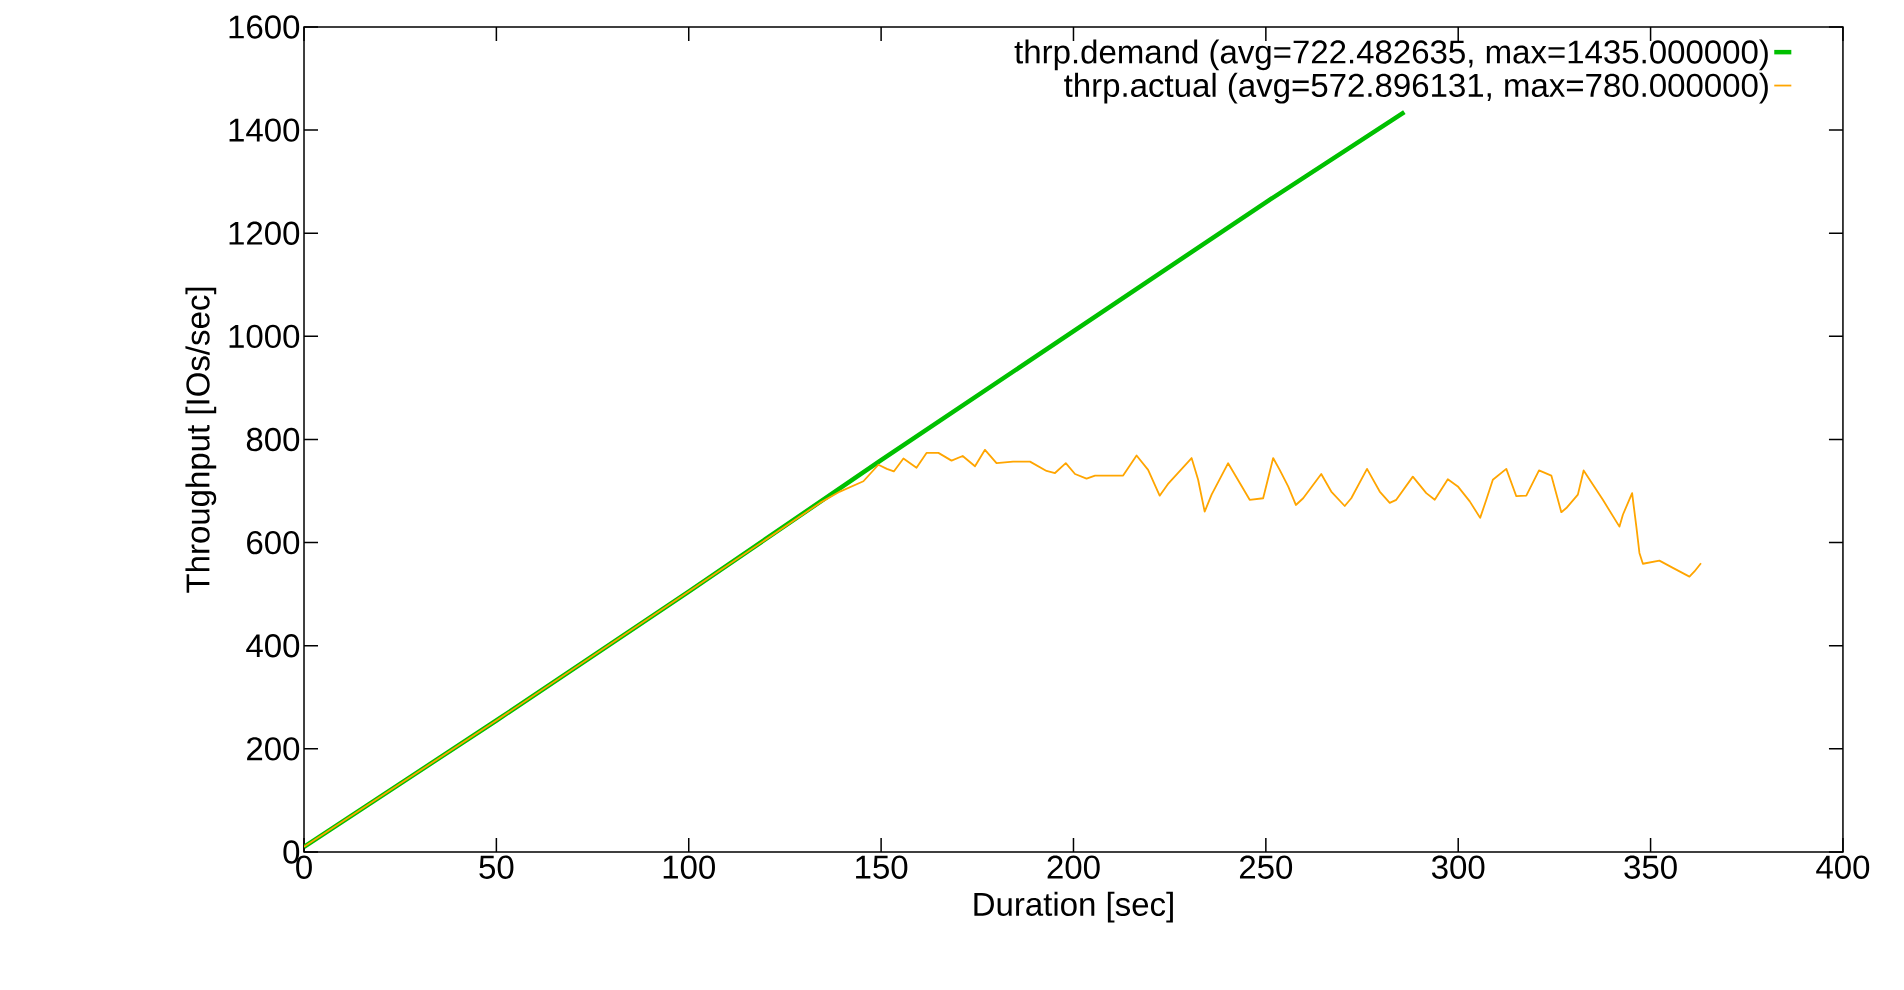 Image resolution: width=1904 pixels, height=990 pixels. Describe the element at coordinates (496, 867) in the screenshot. I see `x-tick-label: 50` at that location.